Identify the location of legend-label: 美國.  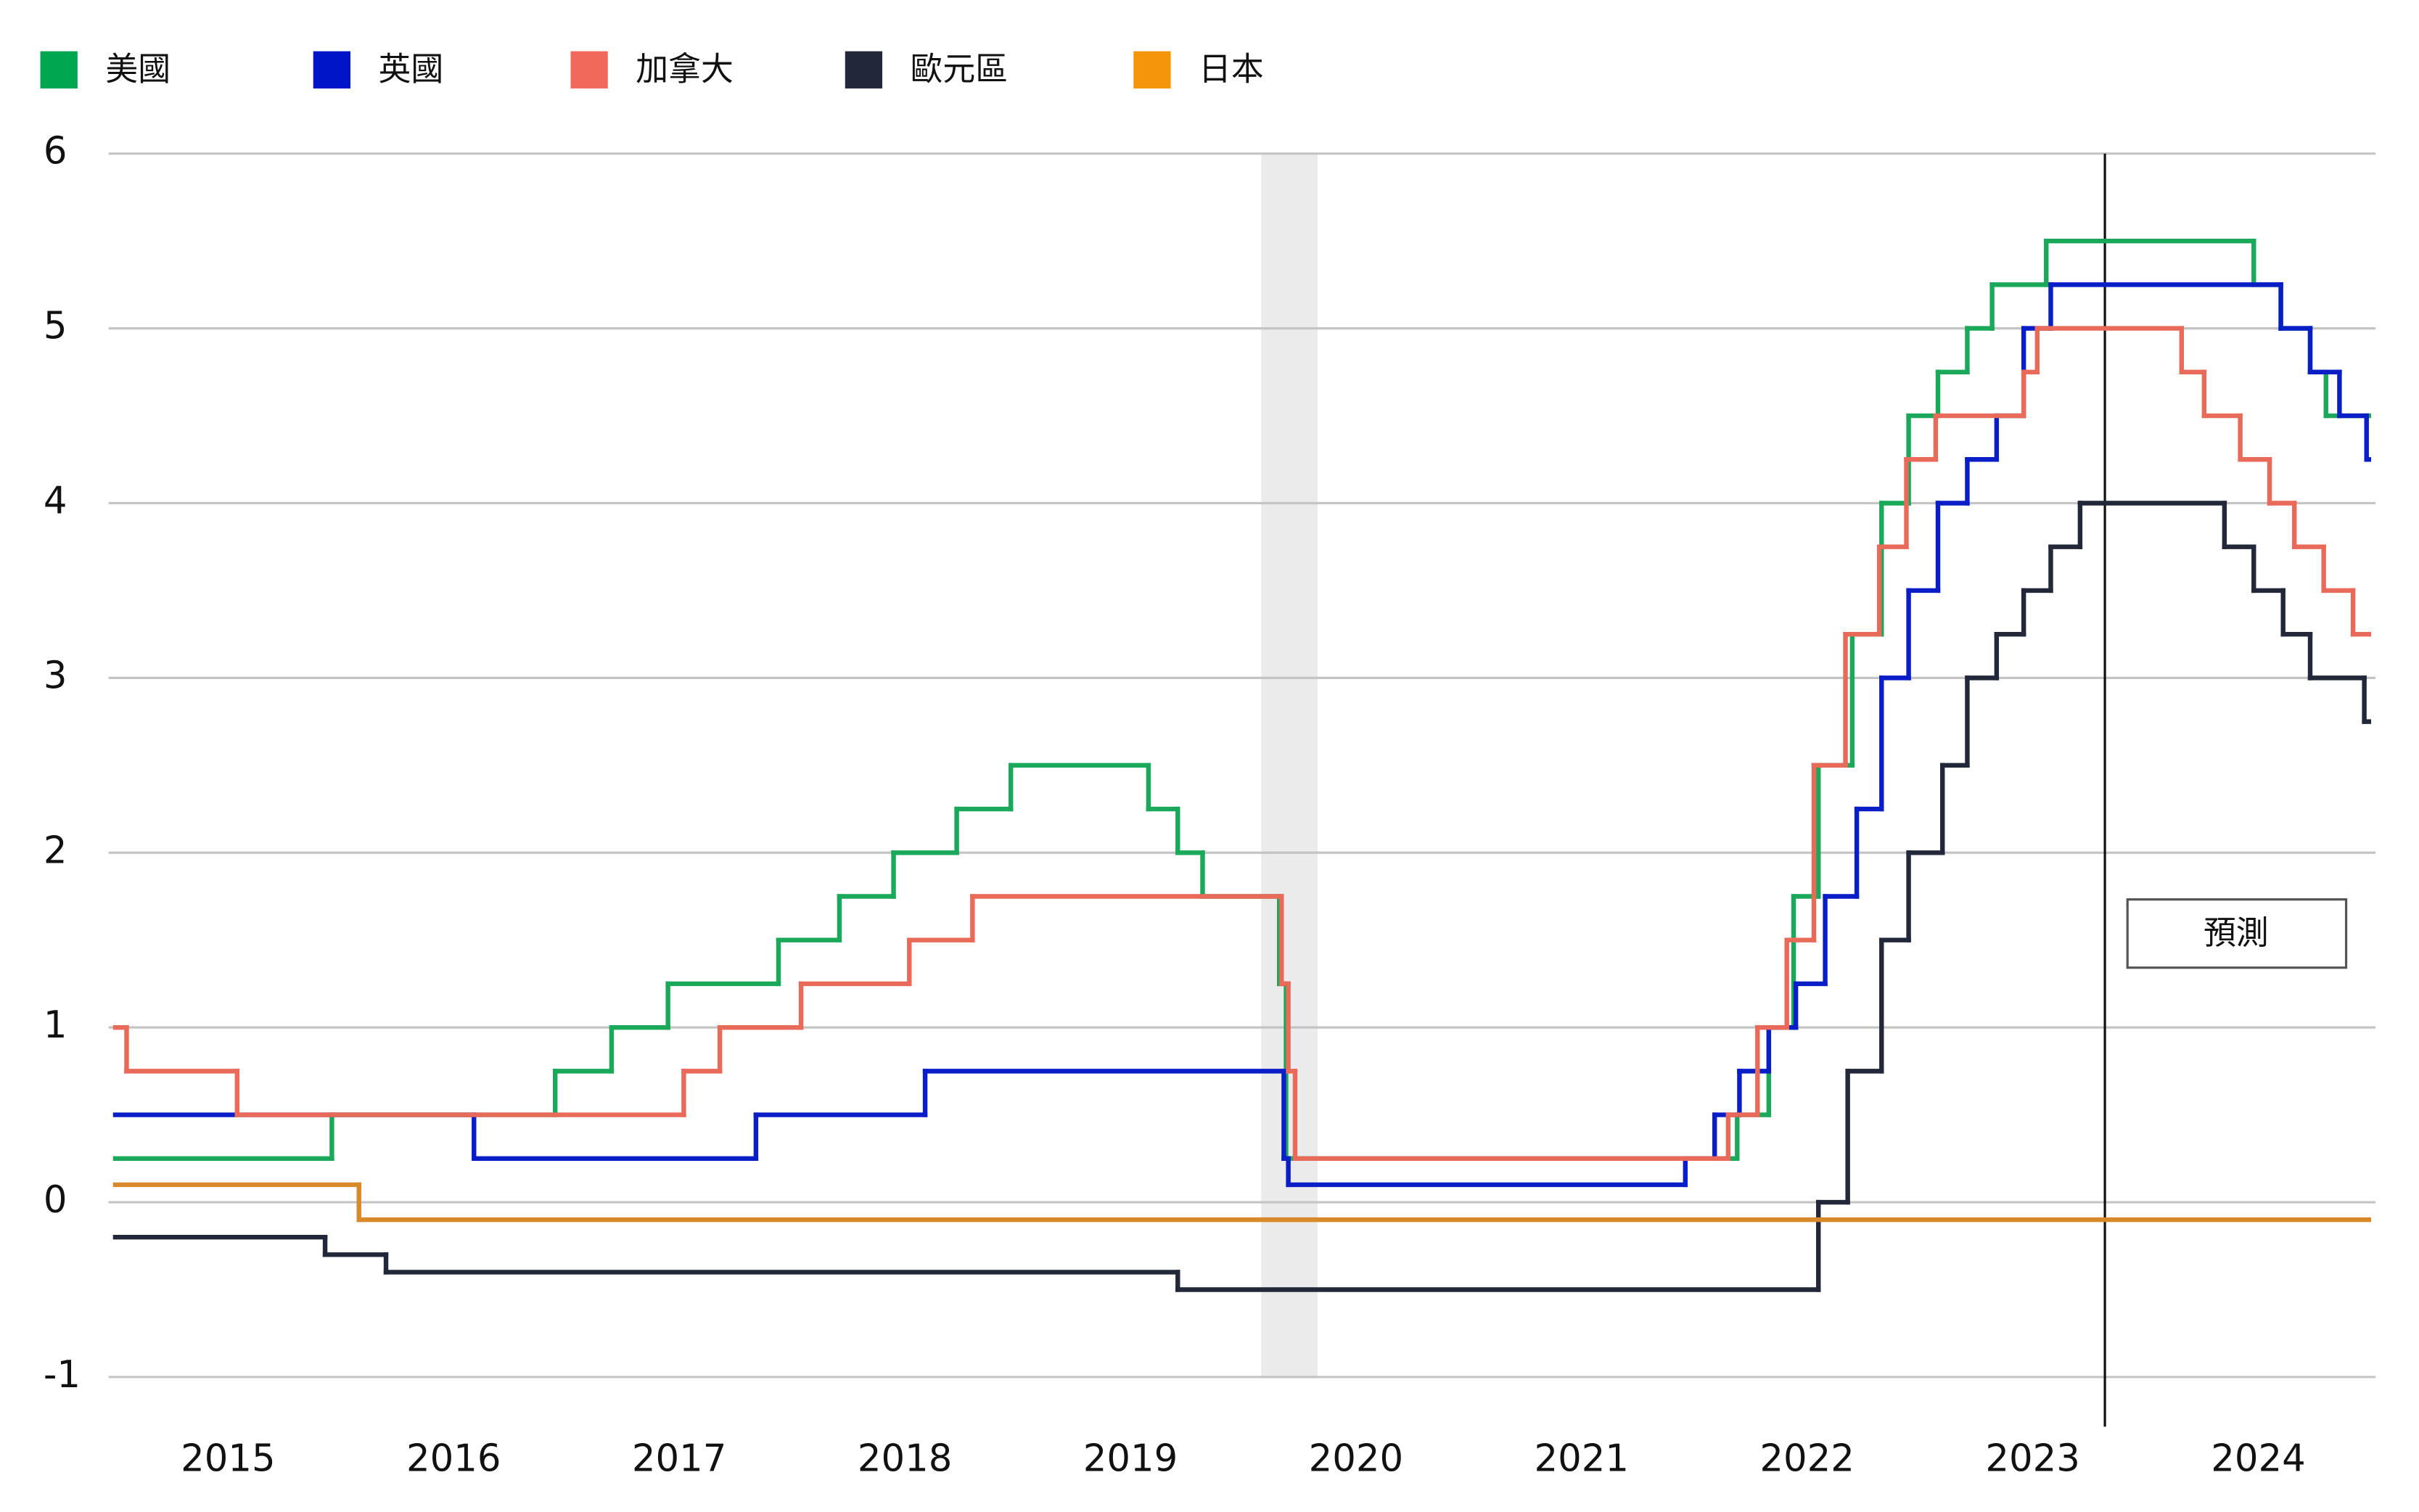
(138, 68).